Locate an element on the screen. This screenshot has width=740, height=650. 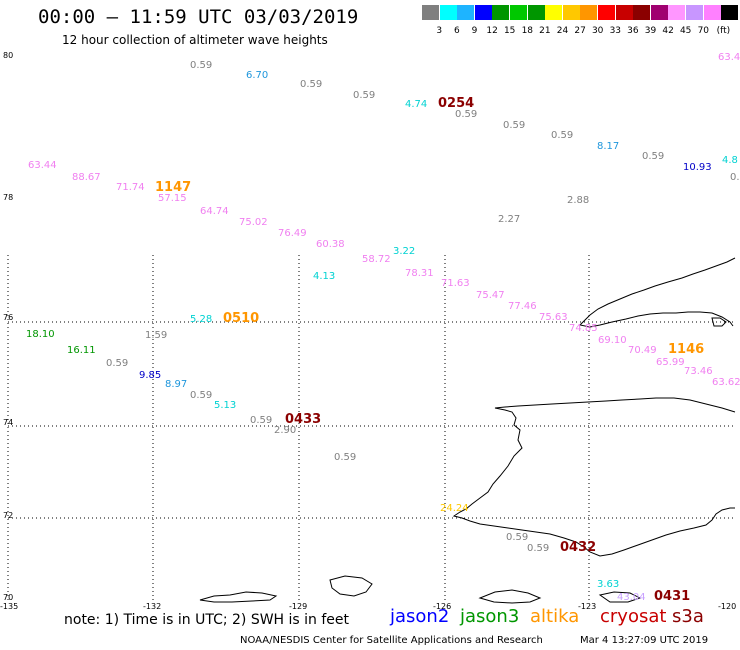
wave-height-label: 63.62 is located at coordinates (726, 382).